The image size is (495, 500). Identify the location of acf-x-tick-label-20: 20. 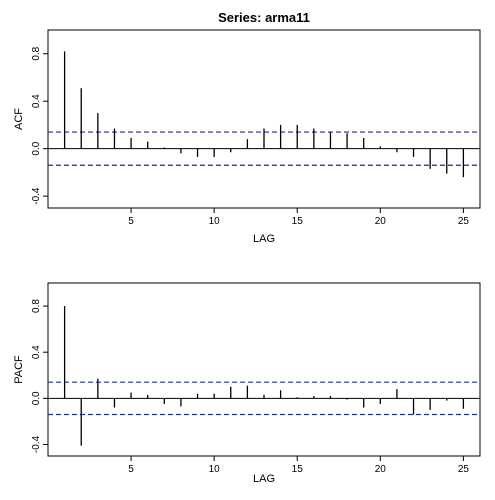
(381, 221).